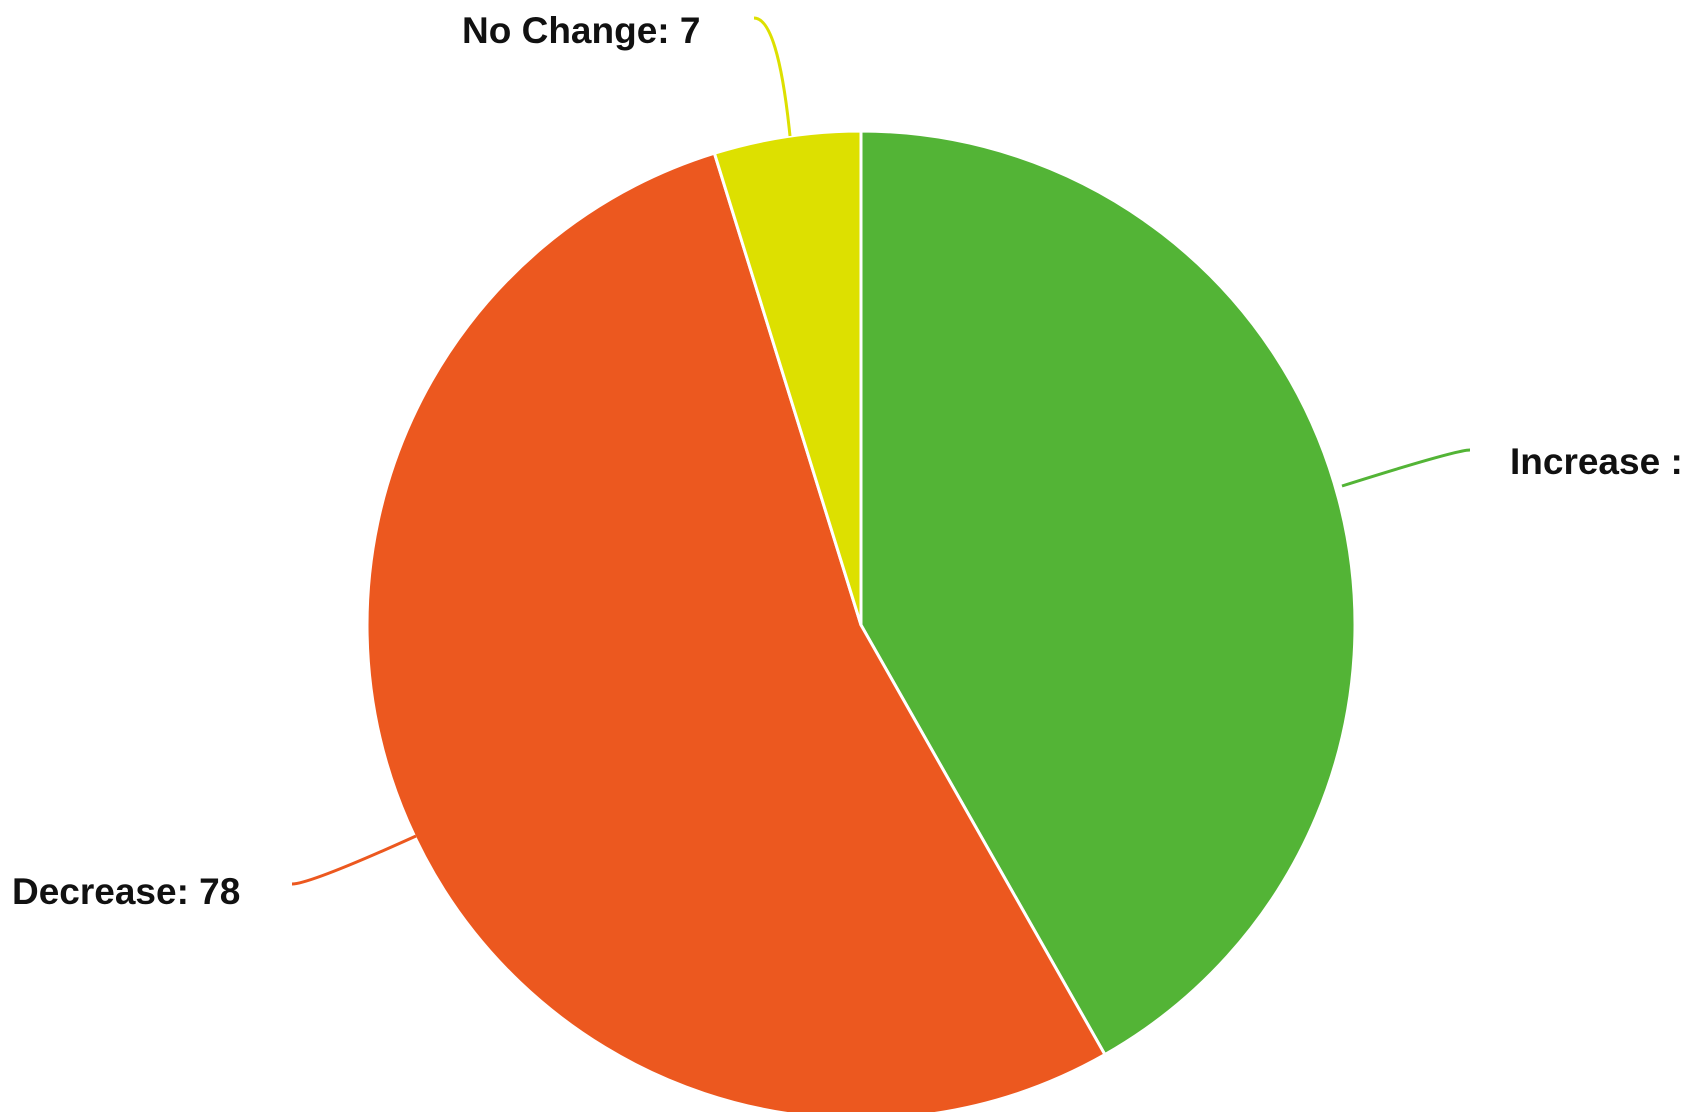  Describe the element at coordinates (772, 76) in the screenshot. I see `leader-line-no-change` at that location.